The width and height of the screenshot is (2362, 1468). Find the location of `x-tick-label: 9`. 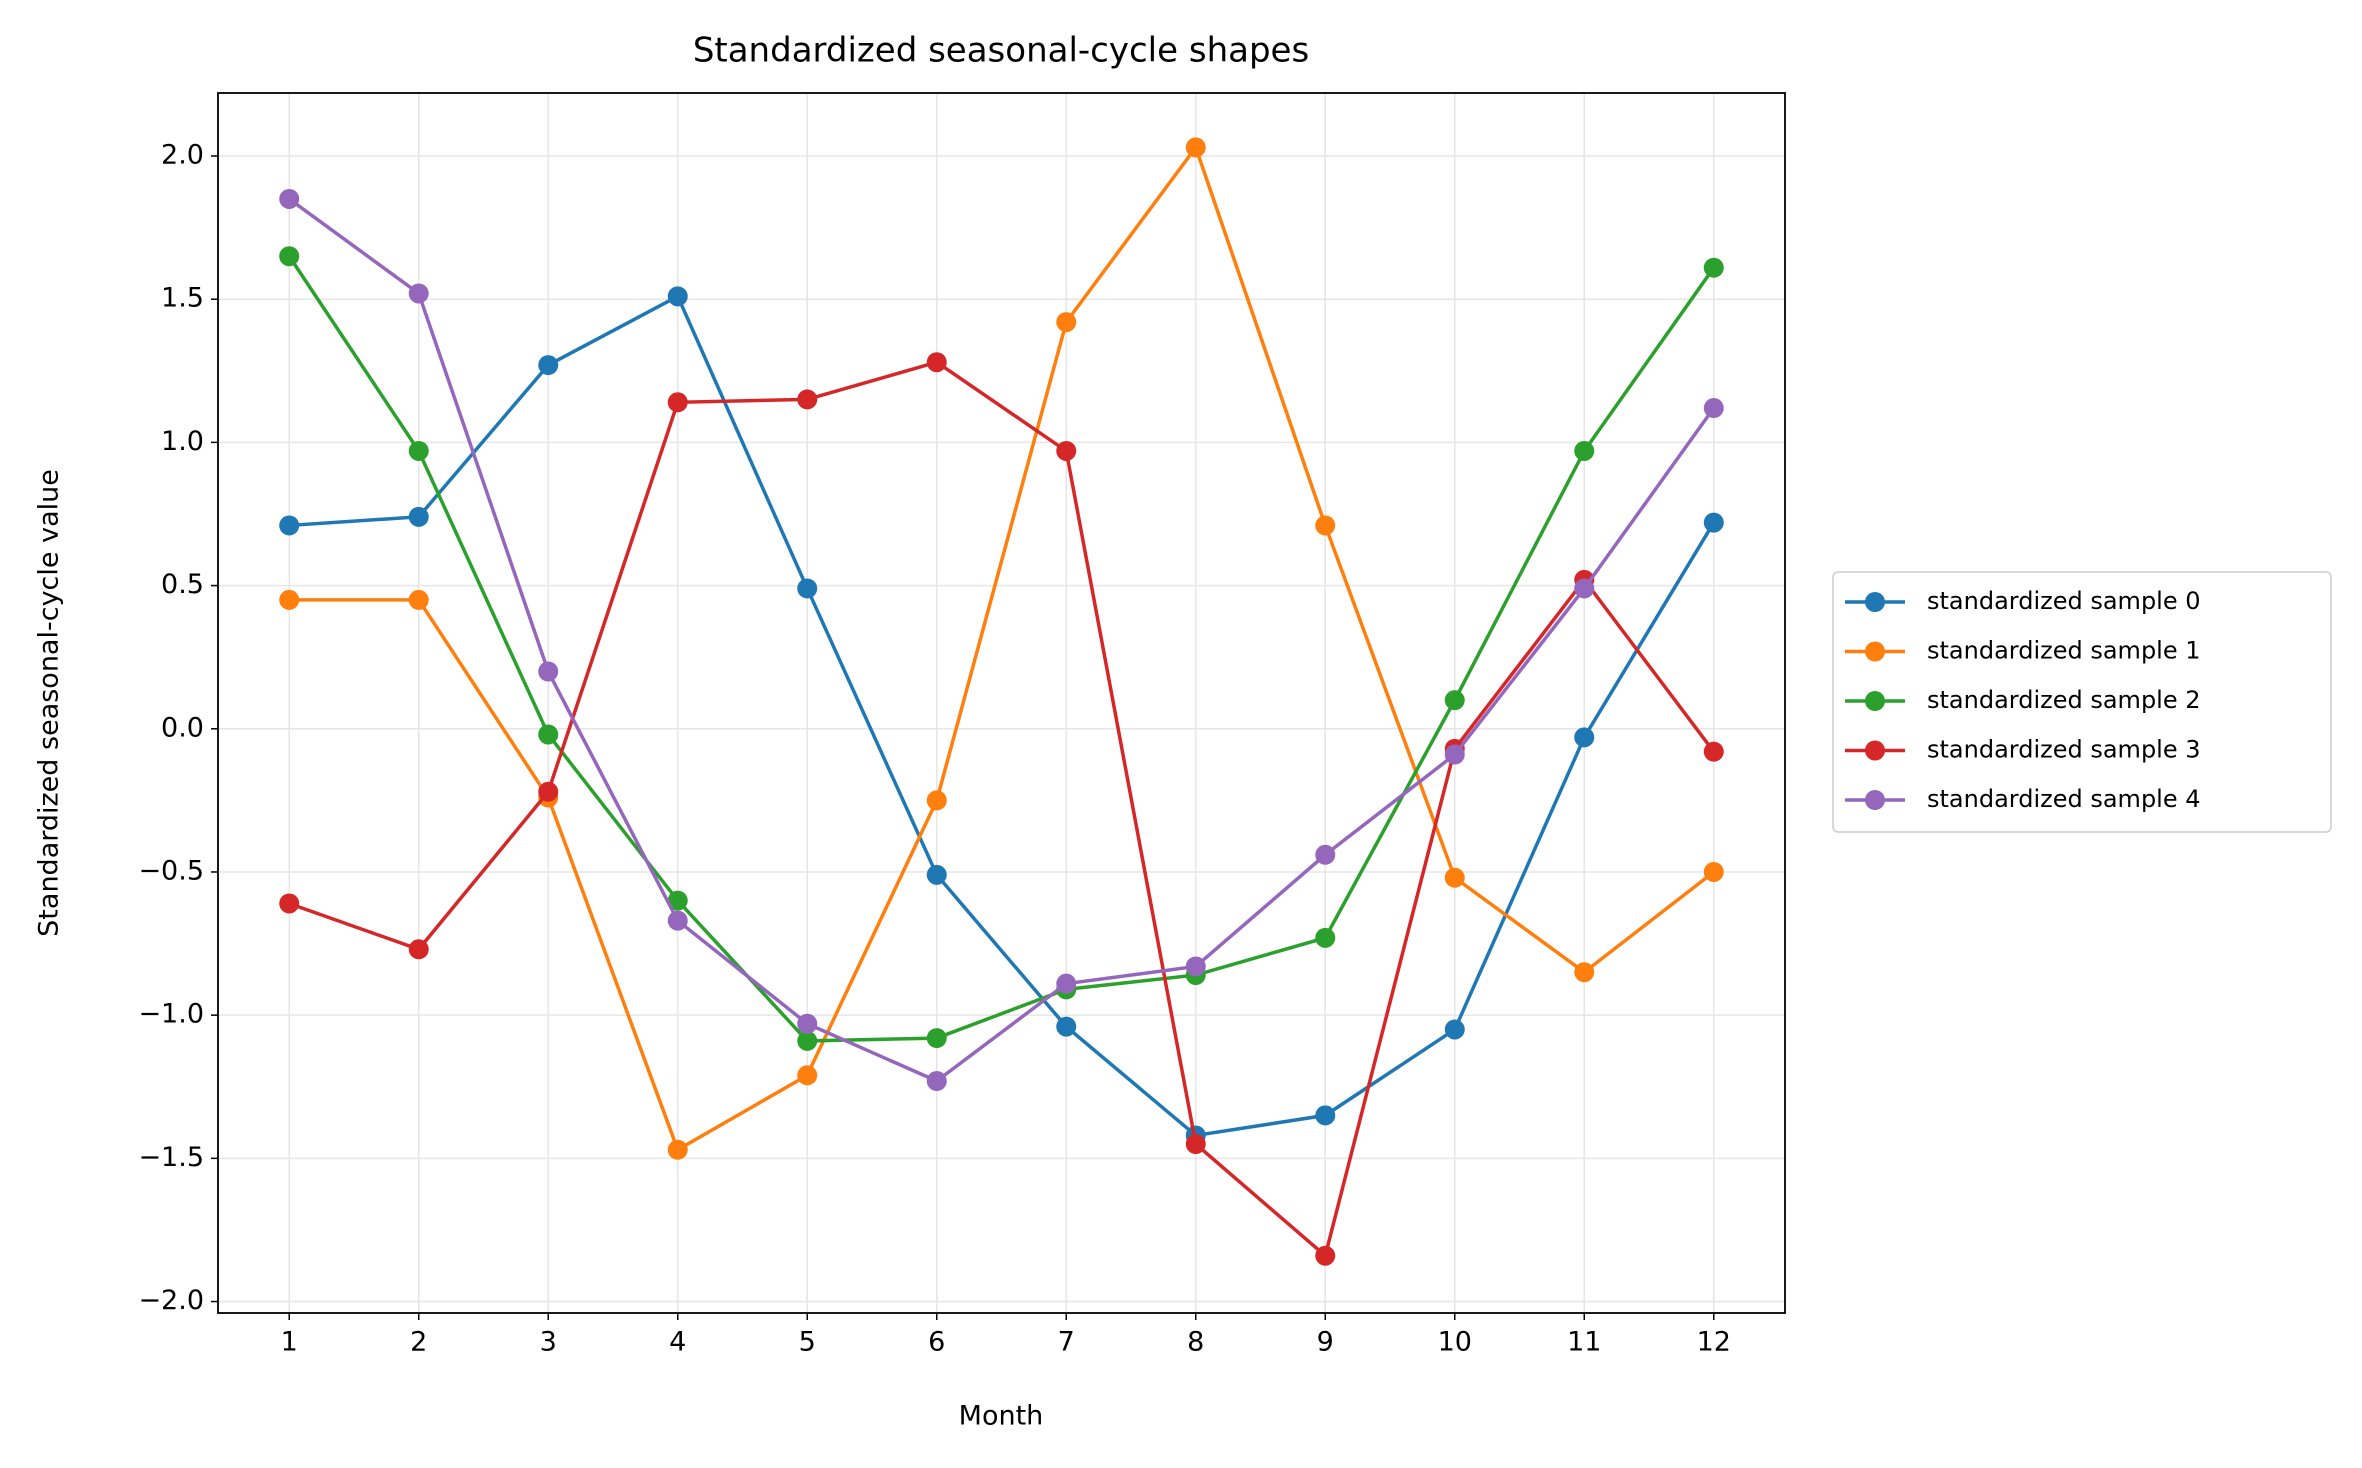

x-tick-label: 9 is located at coordinates (1325, 1342).